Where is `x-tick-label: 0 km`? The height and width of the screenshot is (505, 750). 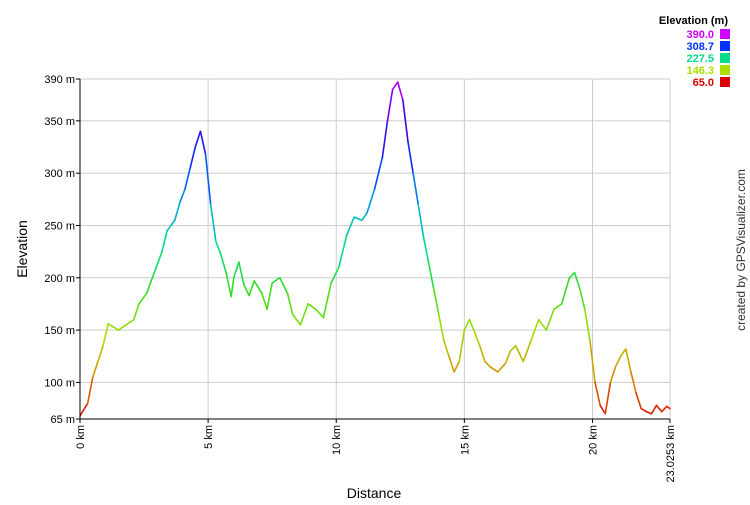 x-tick-label: 0 km is located at coordinates (81, 437).